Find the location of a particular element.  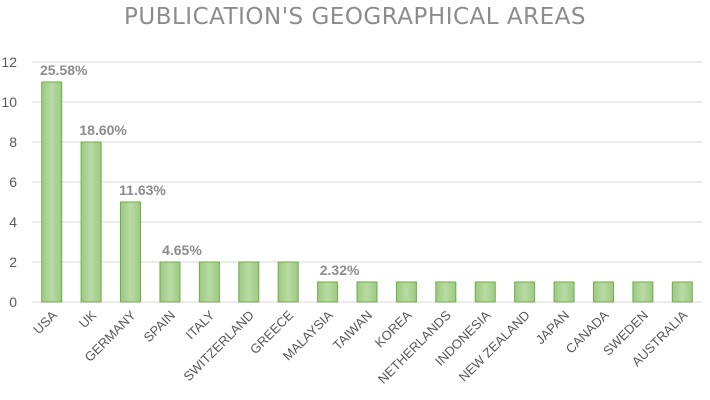

x-tick-label: SPAIN is located at coordinates (160, 327).